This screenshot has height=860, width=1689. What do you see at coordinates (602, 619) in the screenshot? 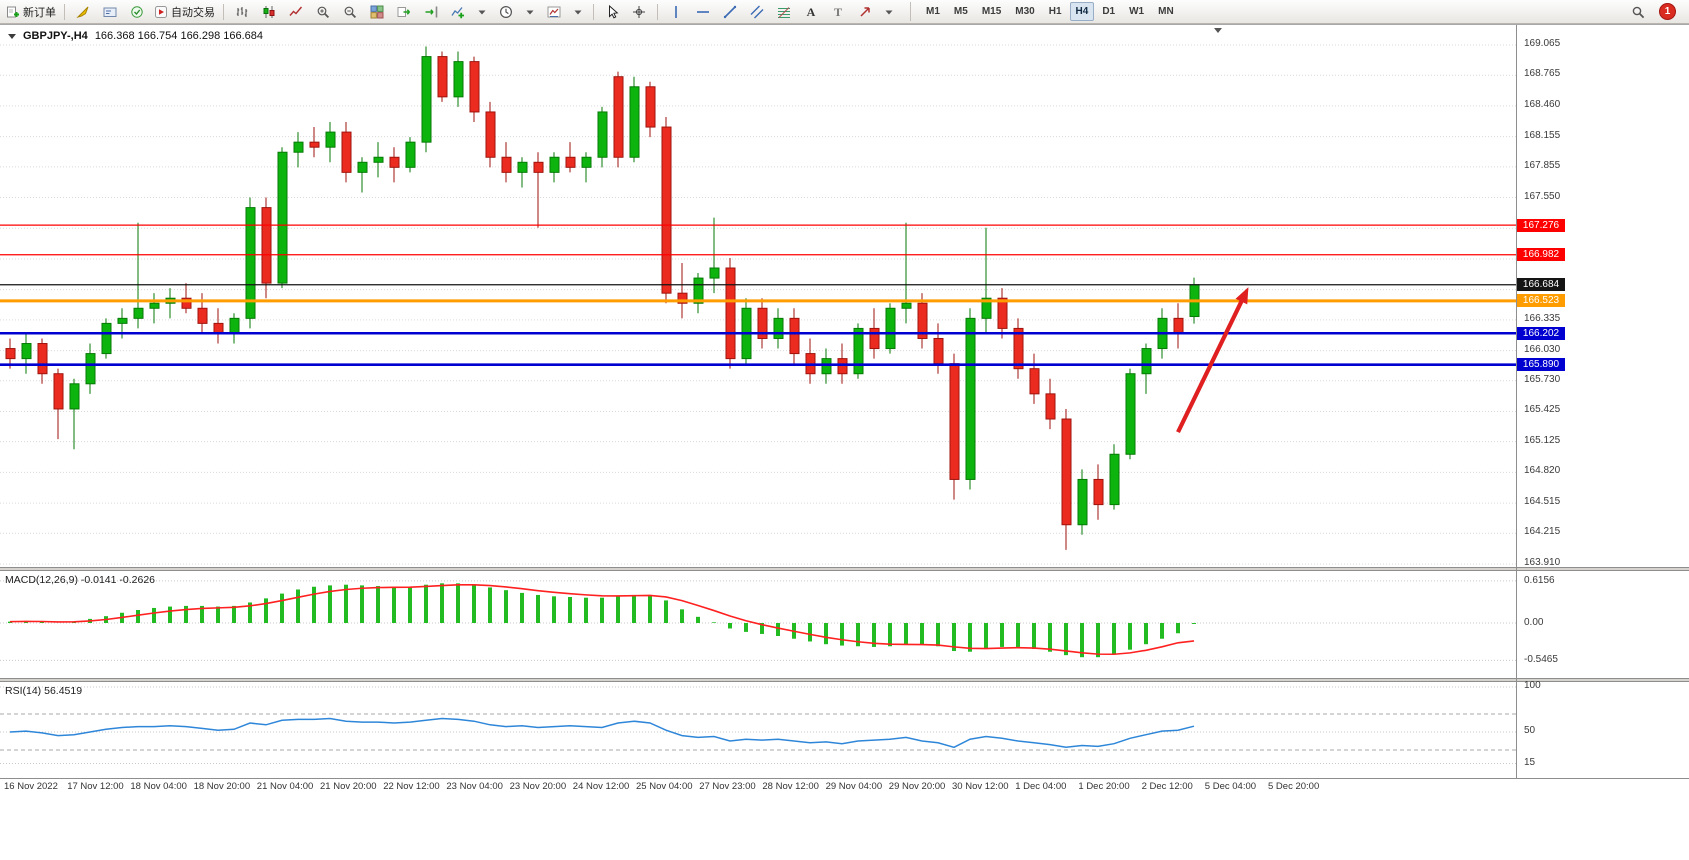
I see `macd-signal-line` at bounding box center [602, 619].